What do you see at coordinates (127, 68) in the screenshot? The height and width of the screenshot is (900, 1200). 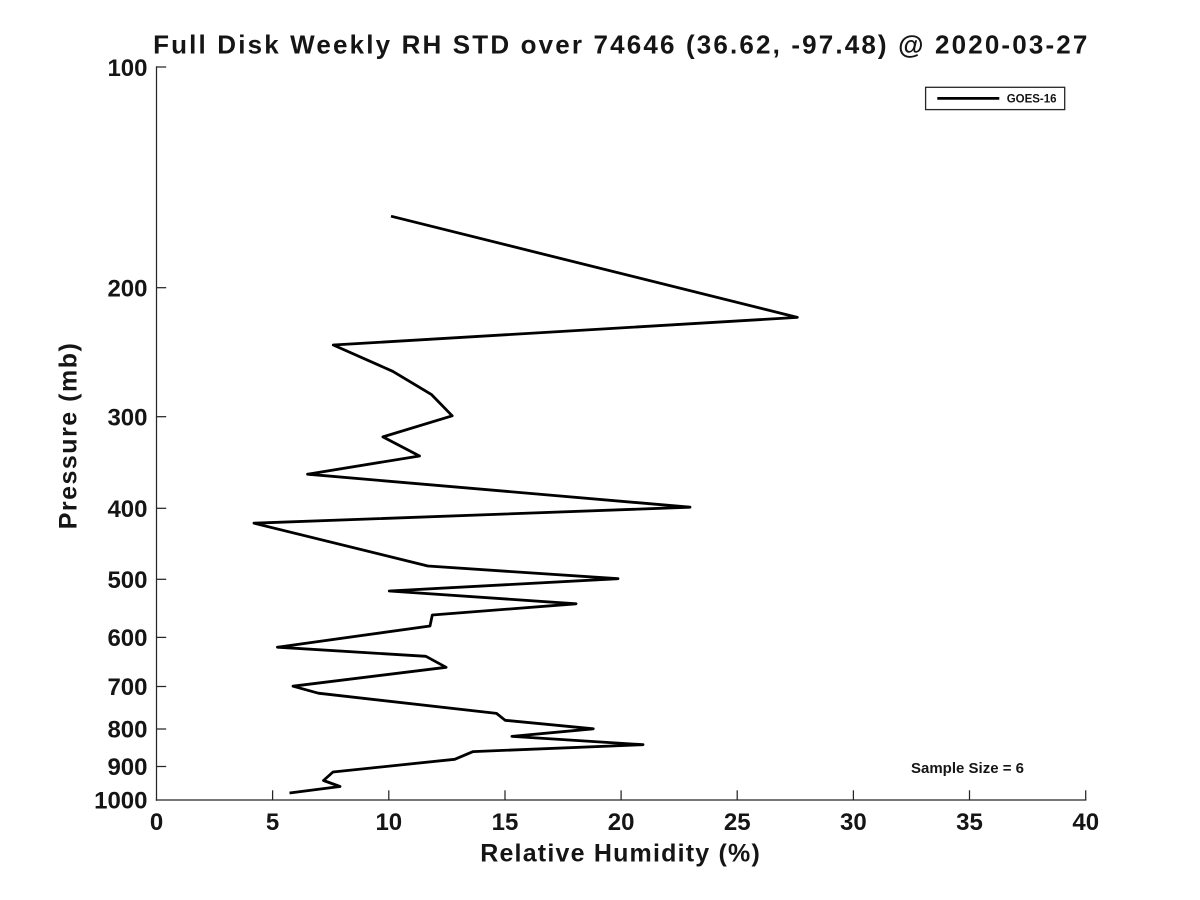 I see `svg-text: 100` at bounding box center [127, 68].